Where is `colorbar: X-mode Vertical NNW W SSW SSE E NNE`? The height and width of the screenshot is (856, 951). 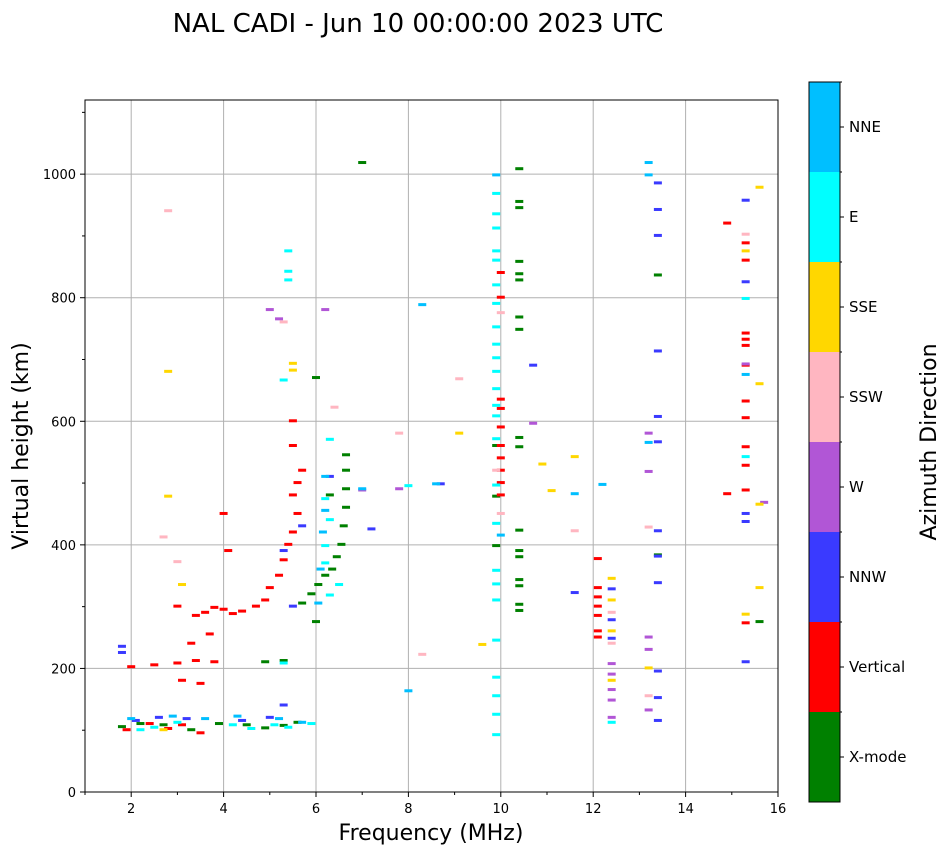 colorbar: X-mode Vertical NNW W SSW SSE E NNE is located at coordinates (857, 442).